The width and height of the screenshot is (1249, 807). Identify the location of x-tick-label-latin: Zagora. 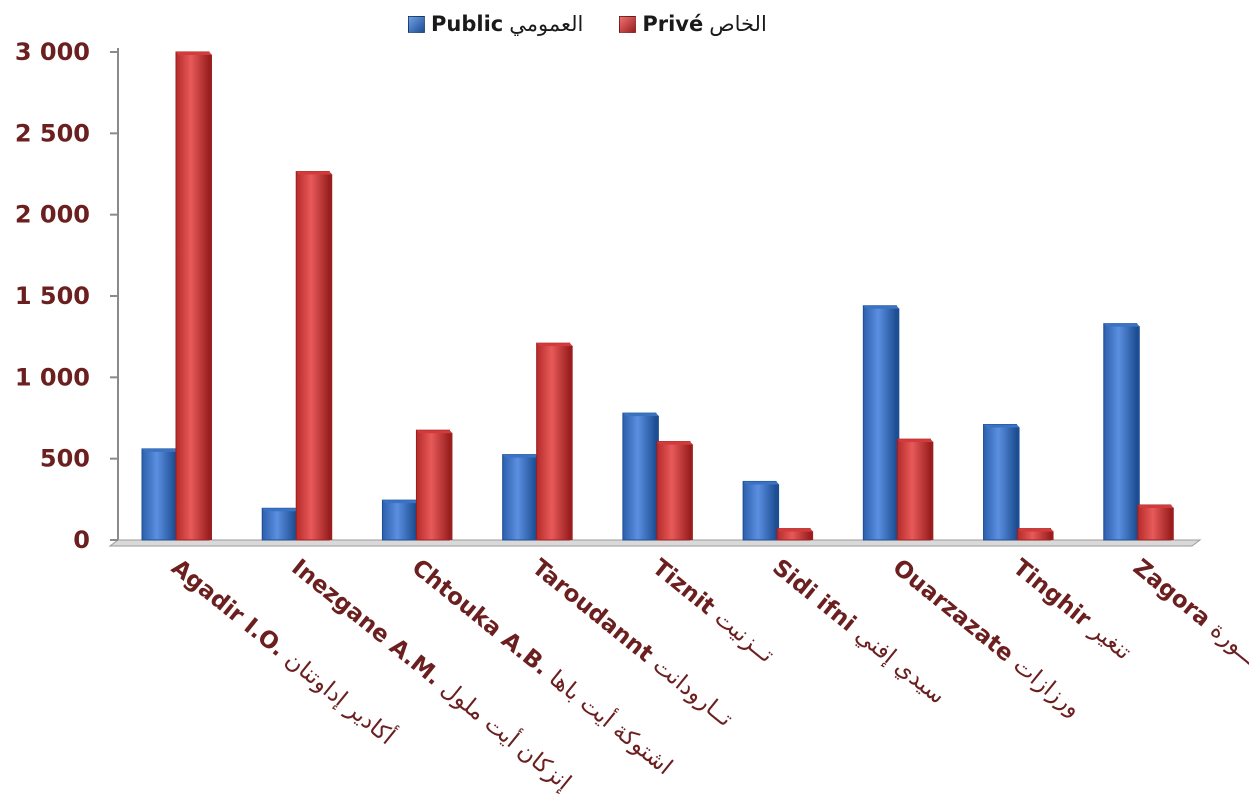
(1175, 595).